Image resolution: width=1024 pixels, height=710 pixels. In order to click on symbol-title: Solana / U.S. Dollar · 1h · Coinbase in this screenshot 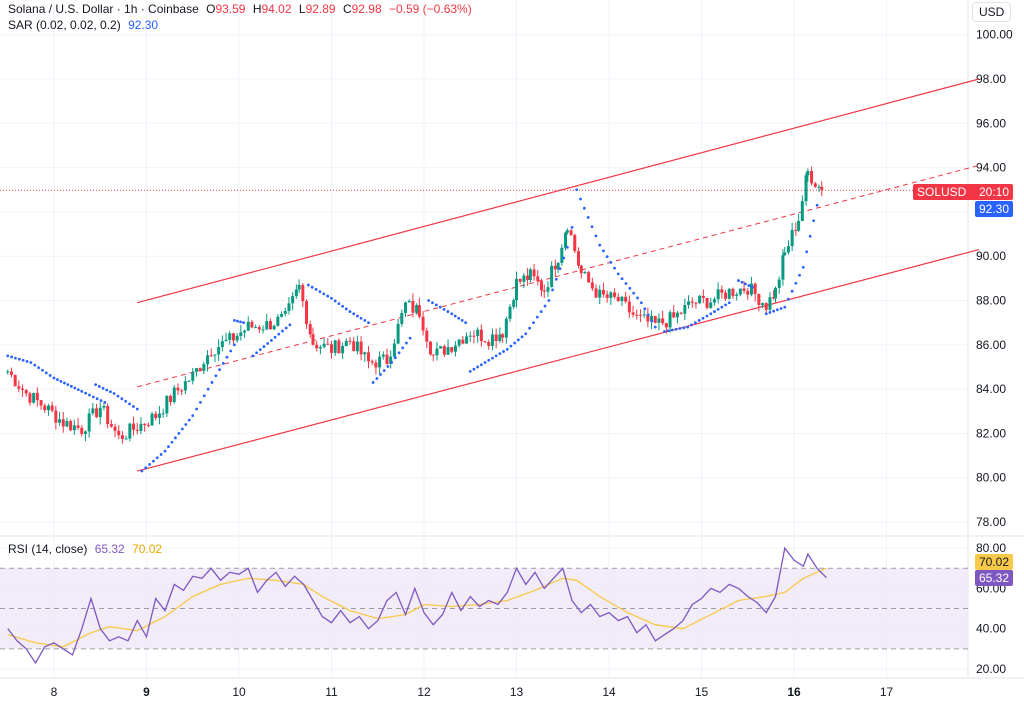, I will do `click(103, 9)`.